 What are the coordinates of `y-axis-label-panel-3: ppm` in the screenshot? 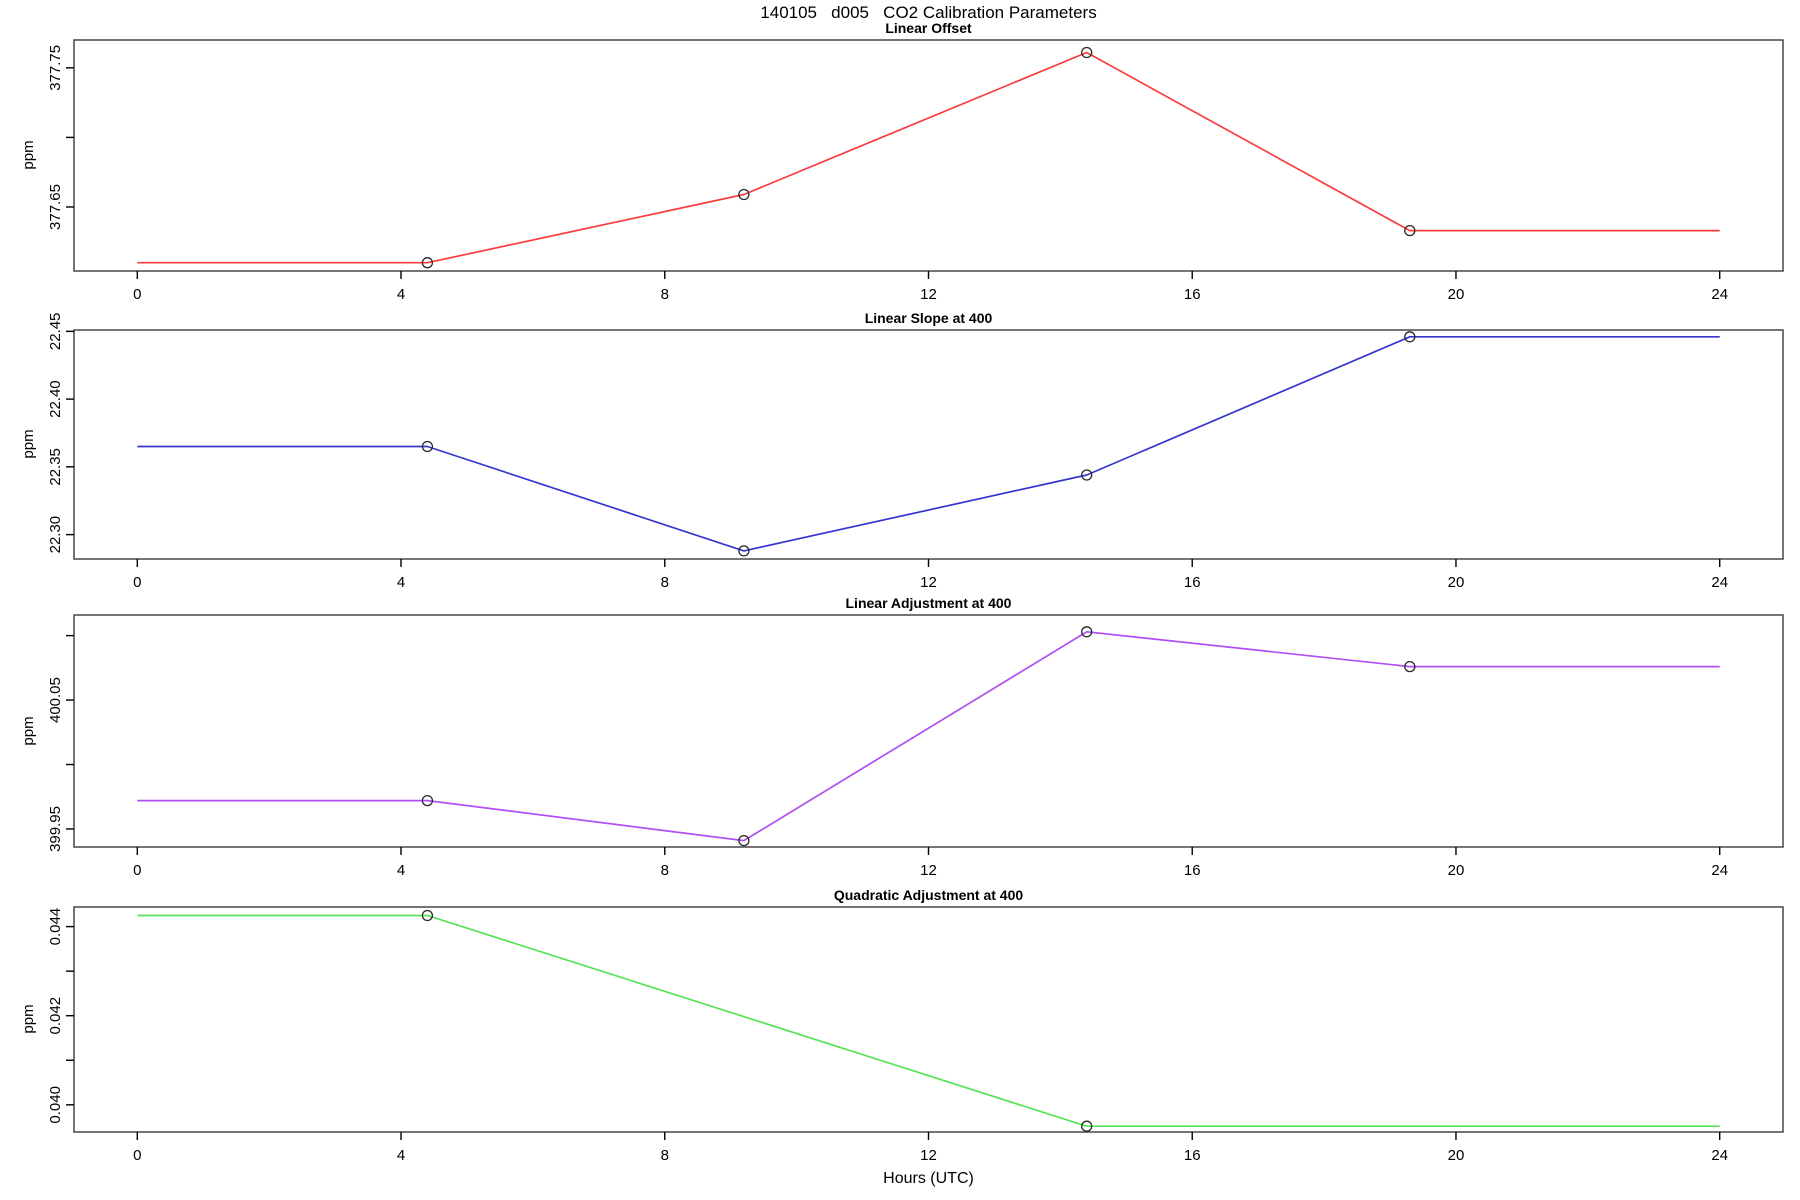 It's located at (28, 731).